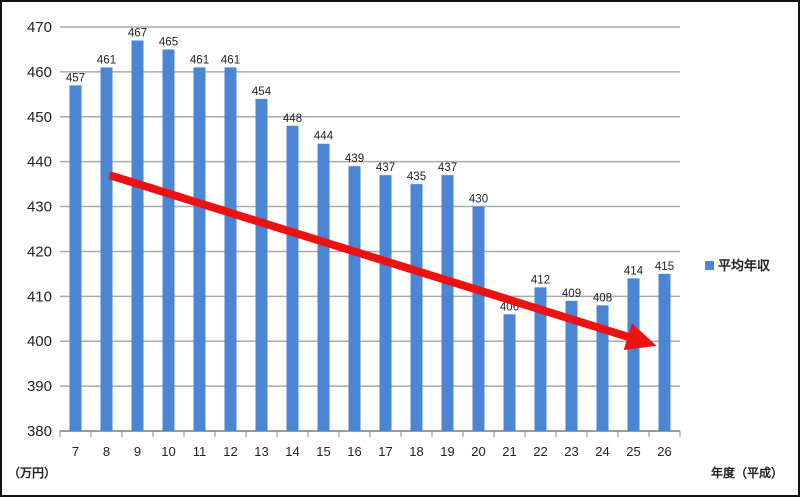 This screenshot has width=800, height=497. Describe the element at coordinates (747, 473) in the screenshot. I see `x-axis-label: 年度（平成）` at that location.